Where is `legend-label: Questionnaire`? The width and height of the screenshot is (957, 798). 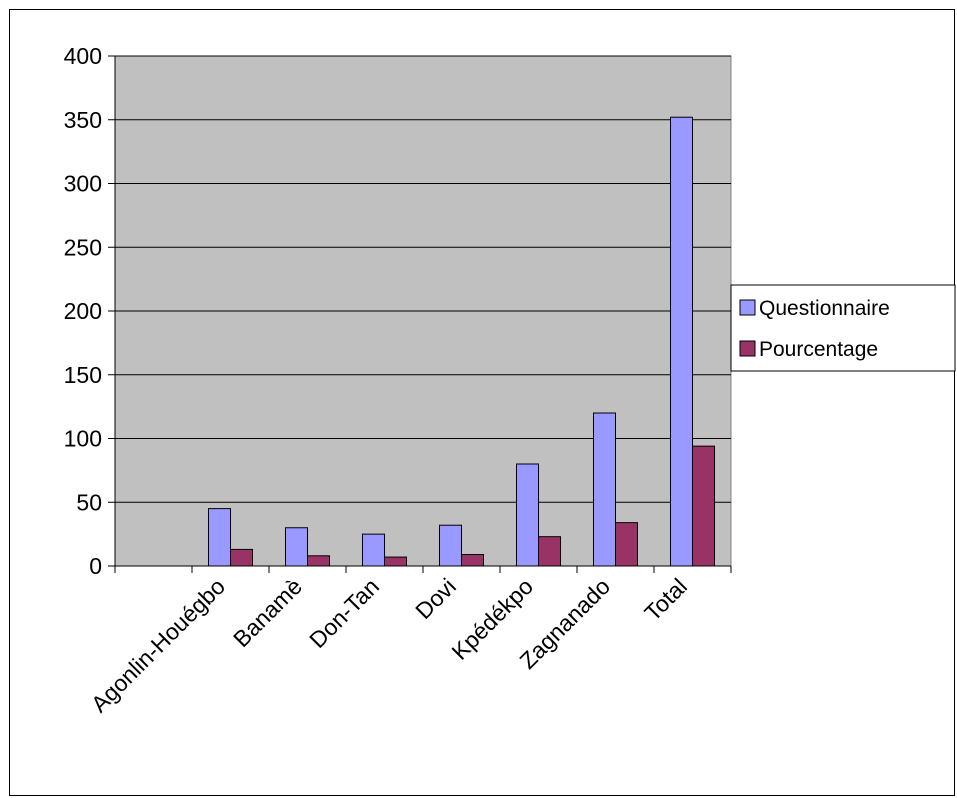
legend-label: Questionnaire is located at coordinates (824, 308).